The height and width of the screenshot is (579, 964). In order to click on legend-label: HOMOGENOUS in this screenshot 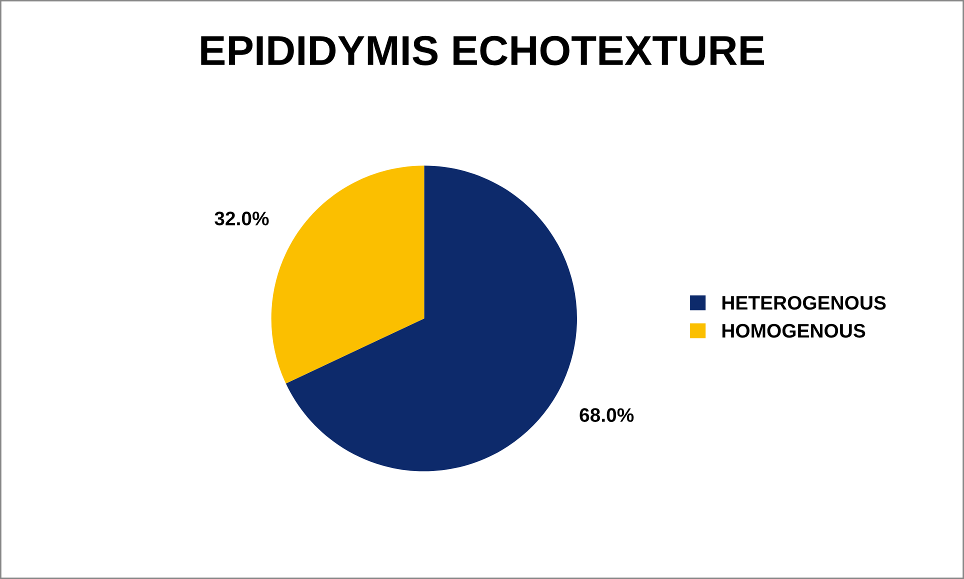, I will do `click(794, 331)`.